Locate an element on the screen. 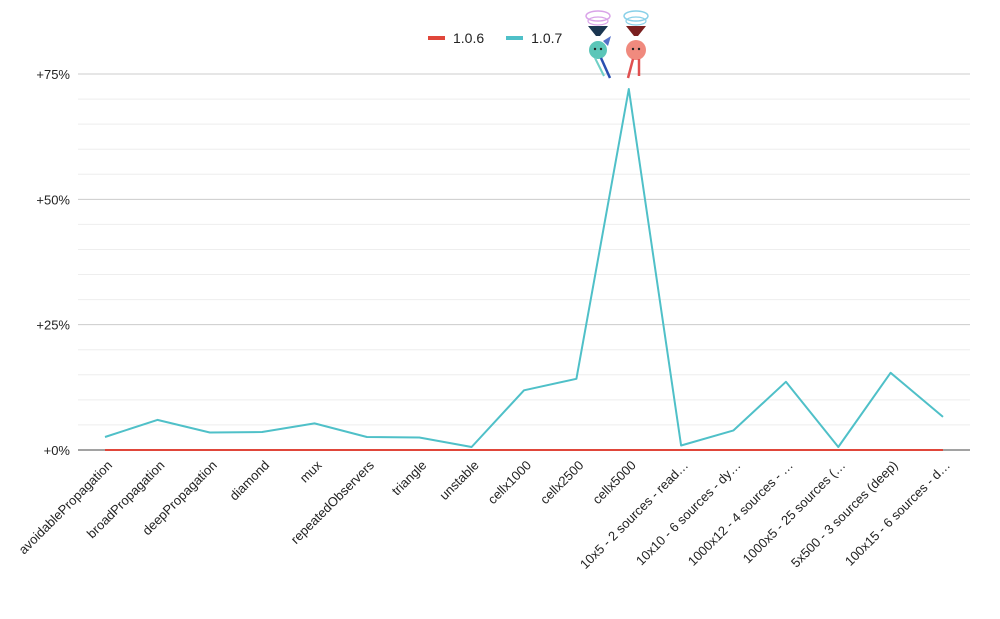 This screenshot has width=1000, height=619. x-tick-label: mux is located at coordinates (311, 471).